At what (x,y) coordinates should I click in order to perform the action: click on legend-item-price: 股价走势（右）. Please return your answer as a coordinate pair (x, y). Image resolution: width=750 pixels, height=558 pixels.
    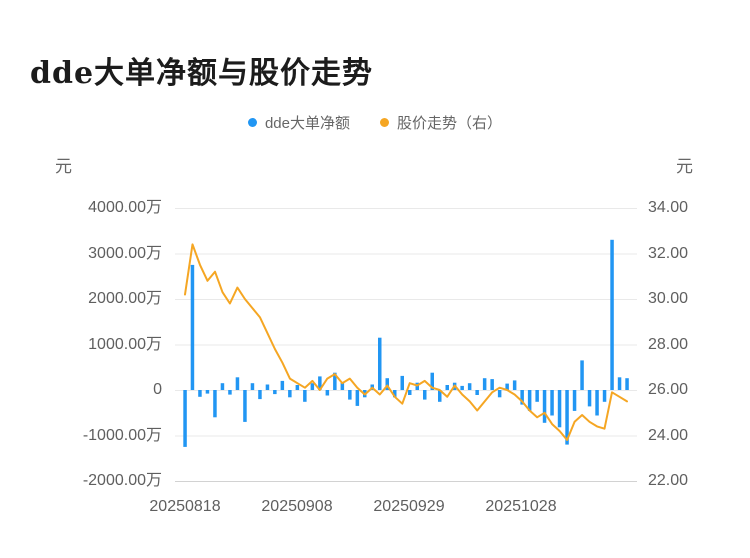
    Looking at the image, I should click on (441, 122).